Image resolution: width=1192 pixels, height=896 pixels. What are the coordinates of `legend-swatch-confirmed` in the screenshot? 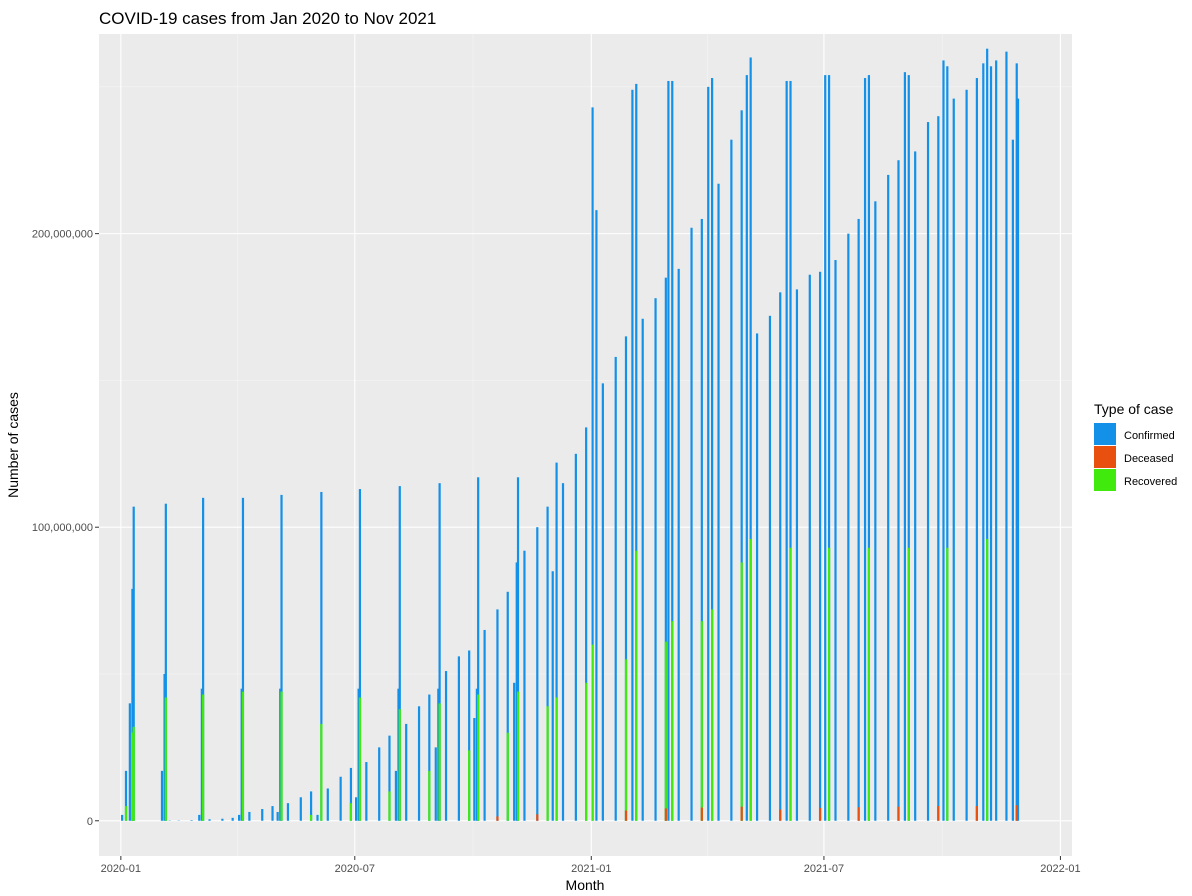 It's located at (1105, 434).